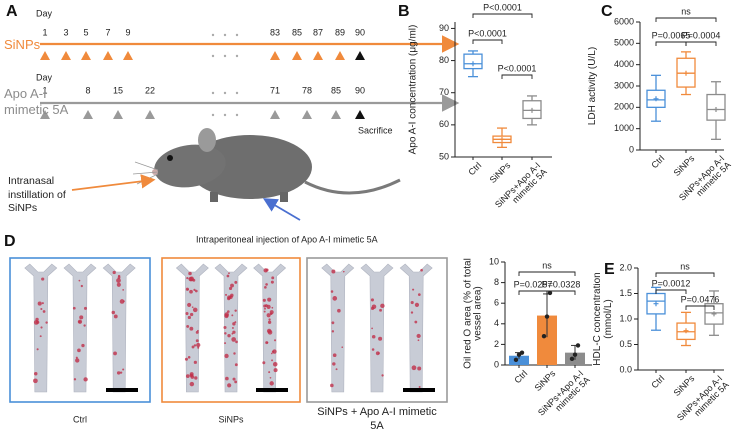 The image size is (756, 432). What do you see at coordinates (700, 299) in the screenshot?
I see `significance-label: P=0.0476` at bounding box center [700, 299].